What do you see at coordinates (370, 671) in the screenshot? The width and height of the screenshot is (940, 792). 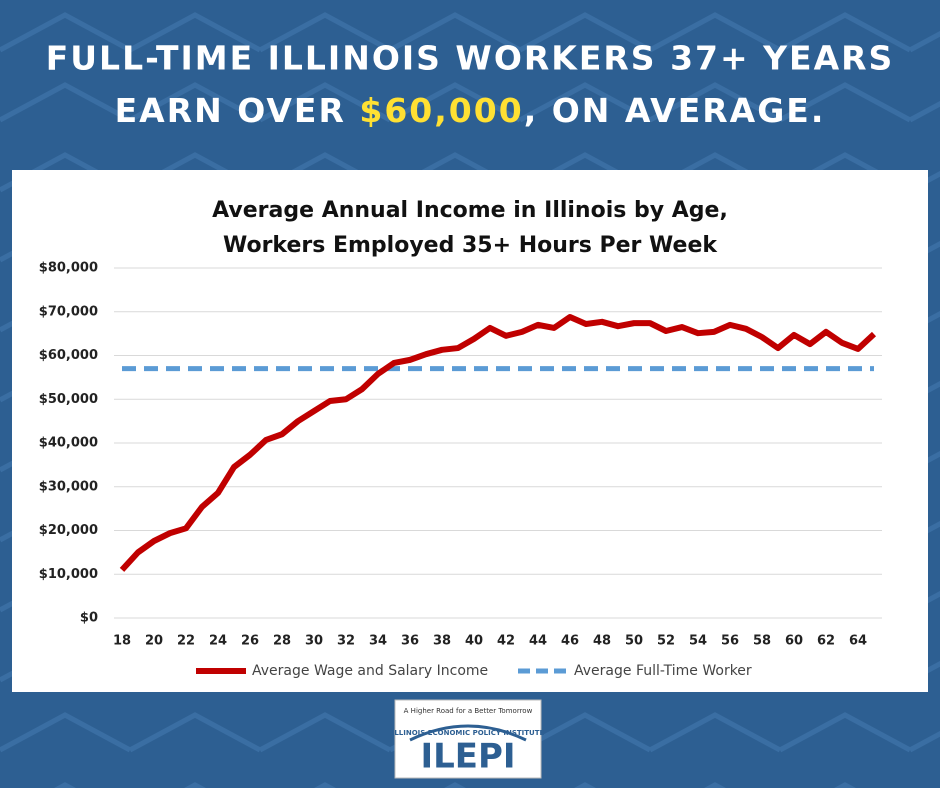 I see `legend-label: Average Wage and Salary Income` at bounding box center [370, 671].